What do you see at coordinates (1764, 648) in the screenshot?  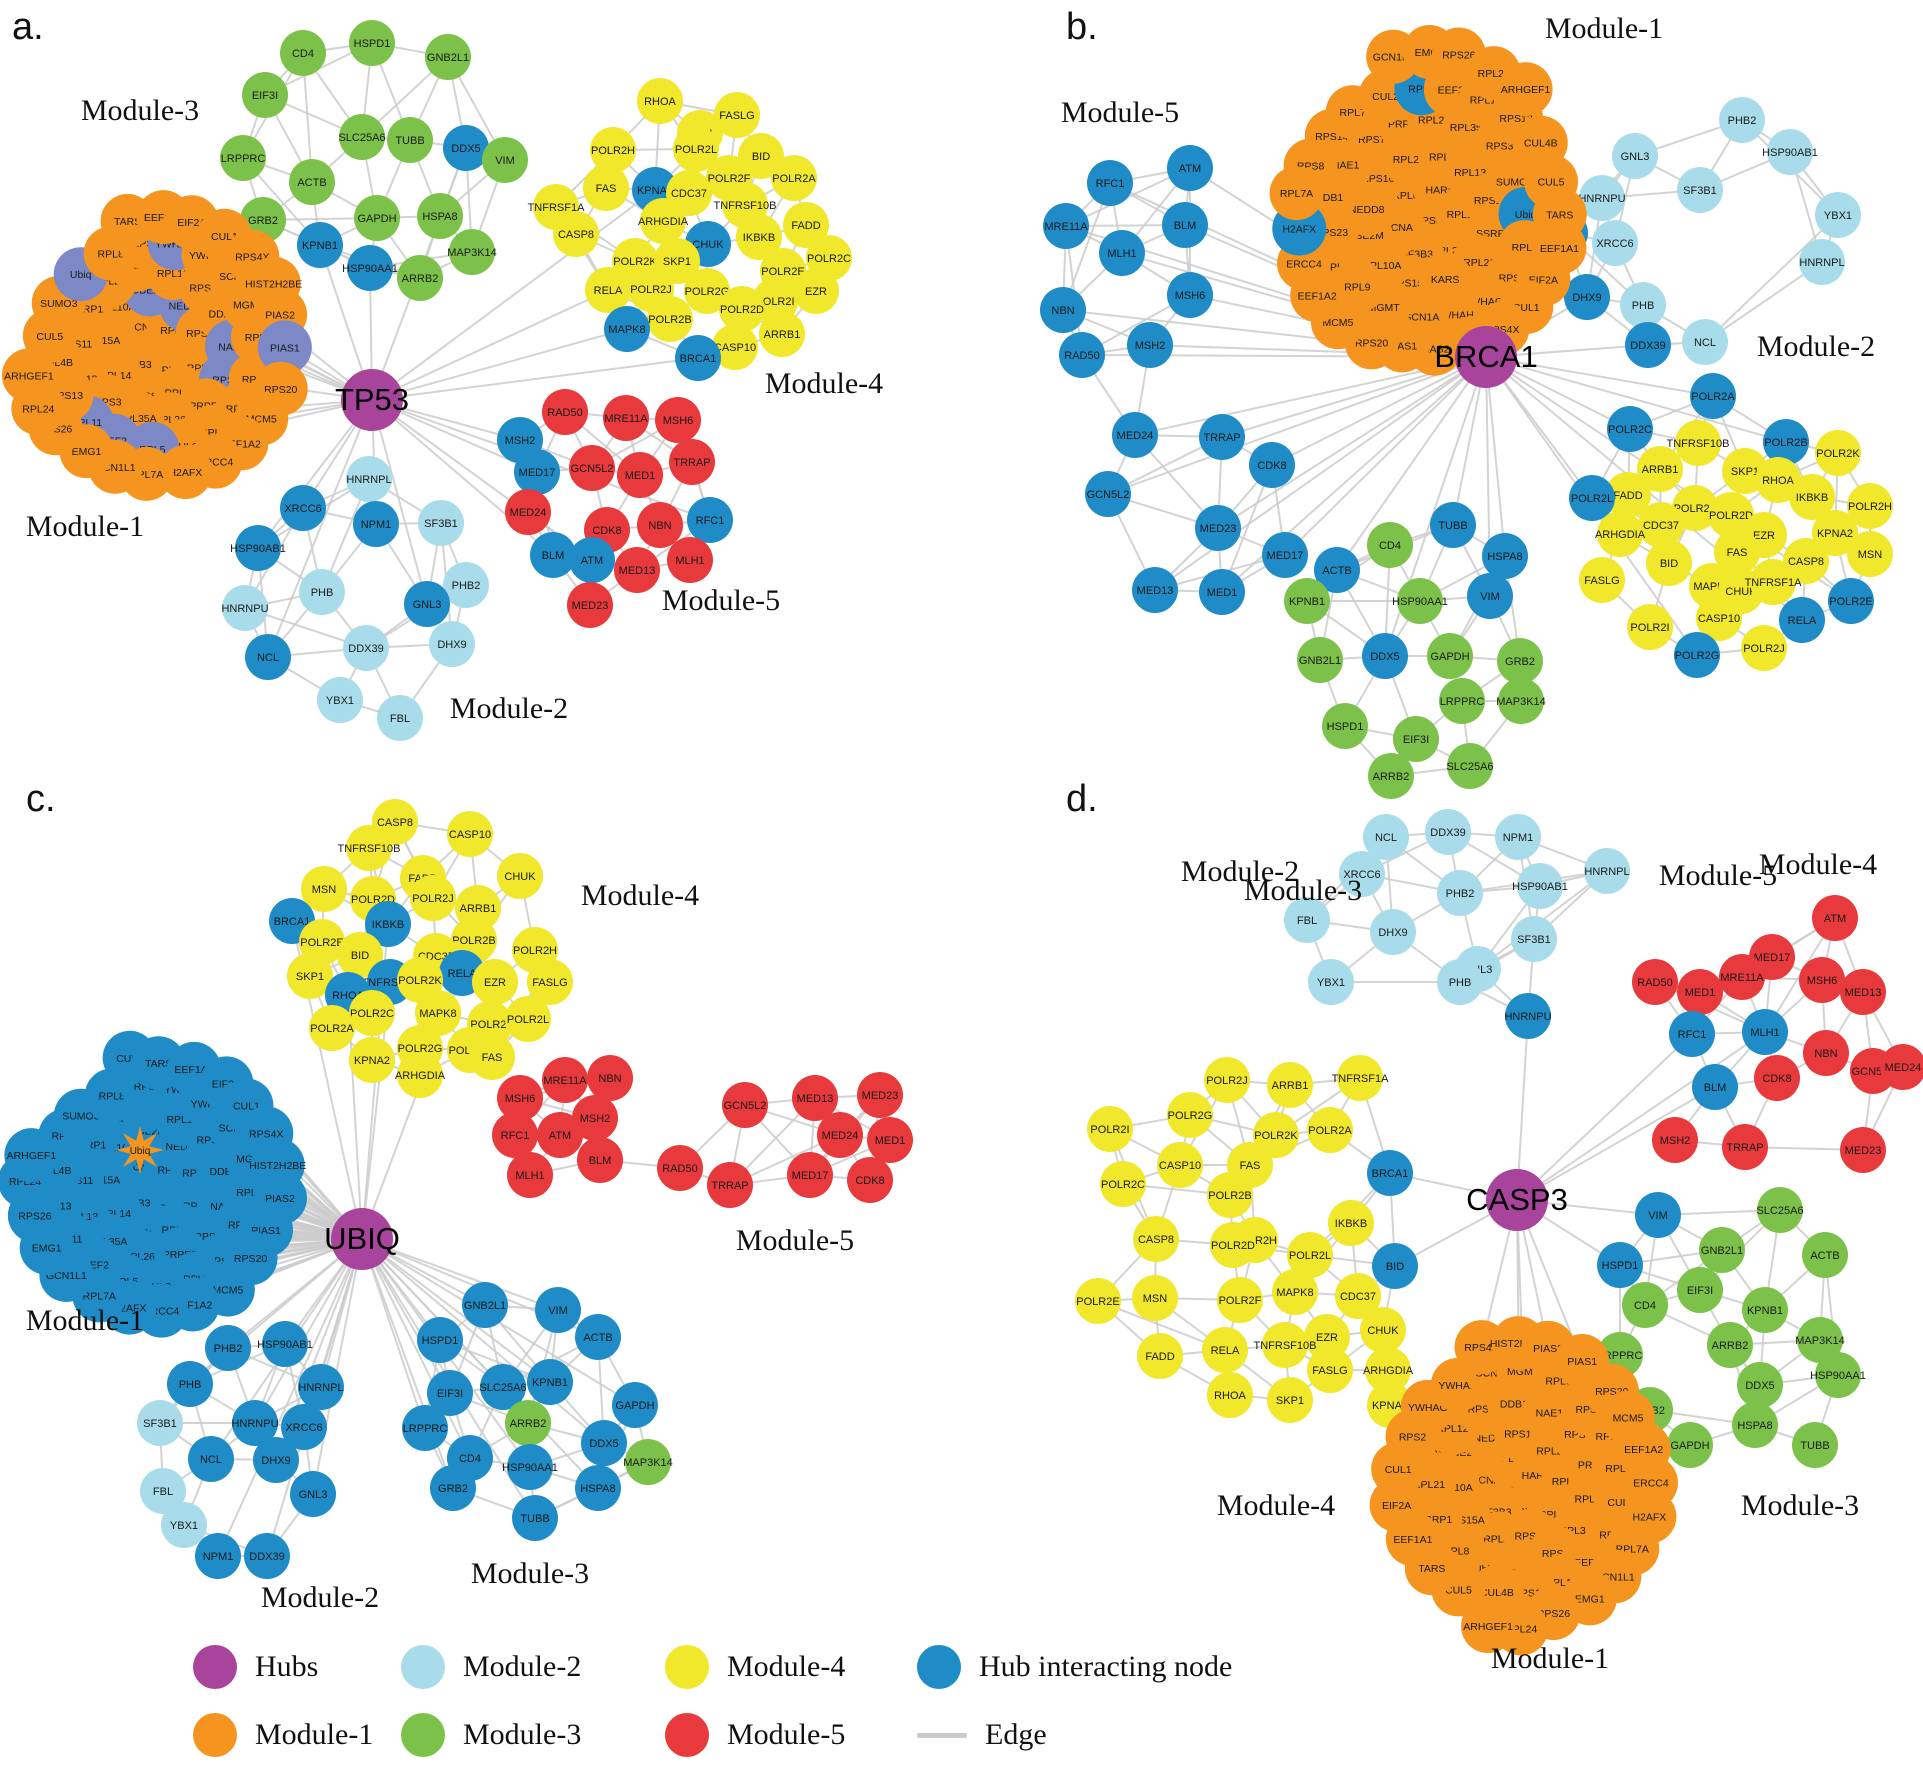 I see `node-POLR2J` at bounding box center [1764, 648].